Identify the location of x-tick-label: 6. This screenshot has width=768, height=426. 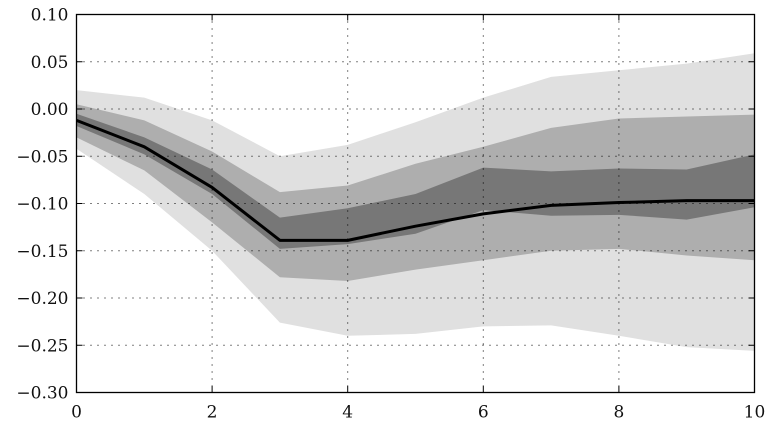
(483, 413).